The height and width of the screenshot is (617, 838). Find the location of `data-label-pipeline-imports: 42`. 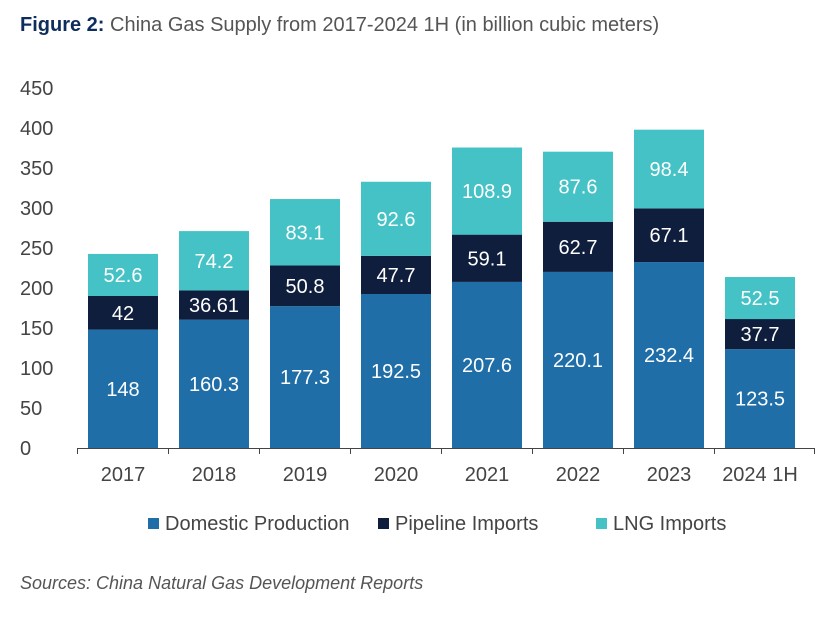

data-label-pipeline-imports: 42 is located at coordinates (123, 314).